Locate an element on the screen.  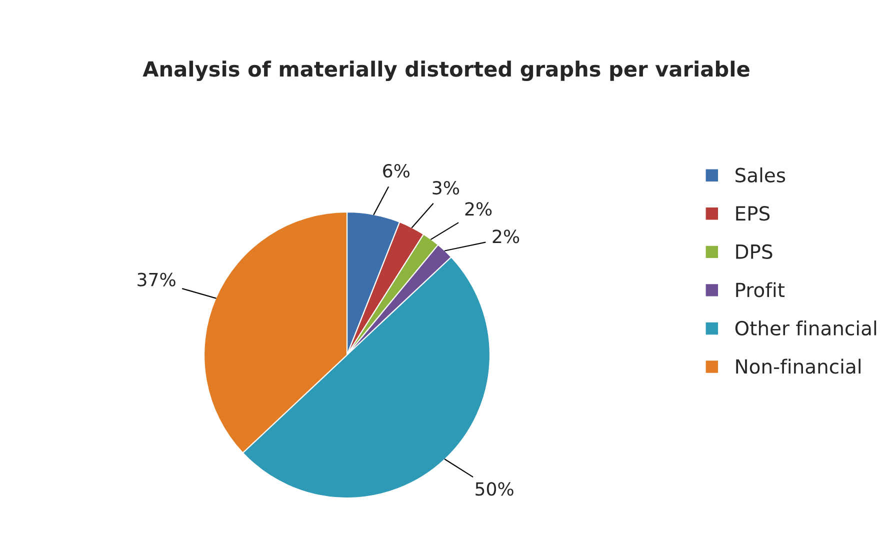
legend-label: Other financial is located at coordinates (805, 328).